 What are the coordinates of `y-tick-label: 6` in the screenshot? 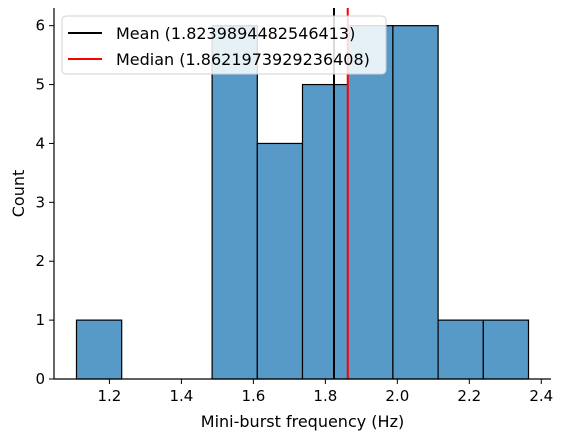 It's located at (40, 26).